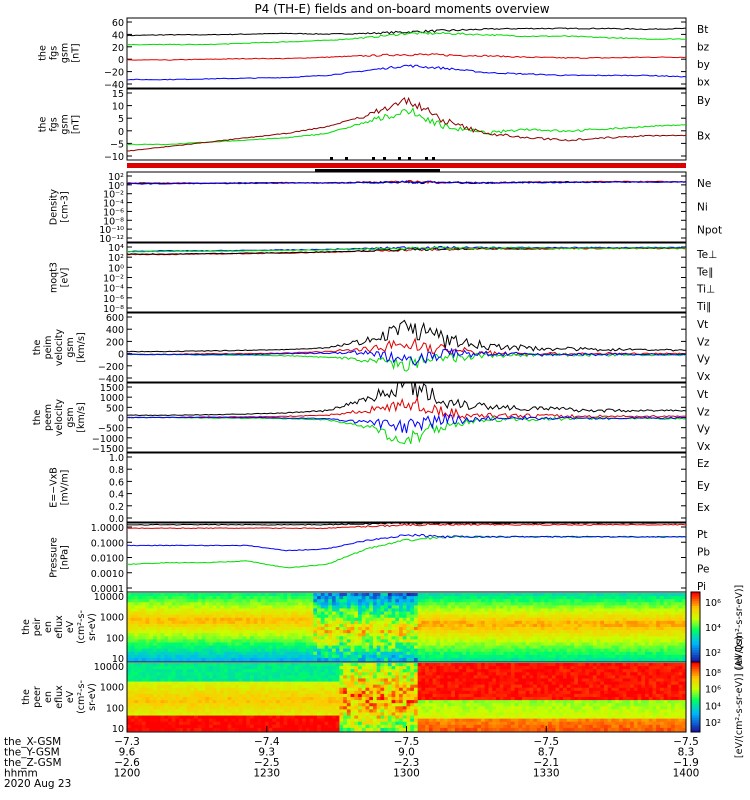  I want to click on series-line-Pe, so click(406, 552).